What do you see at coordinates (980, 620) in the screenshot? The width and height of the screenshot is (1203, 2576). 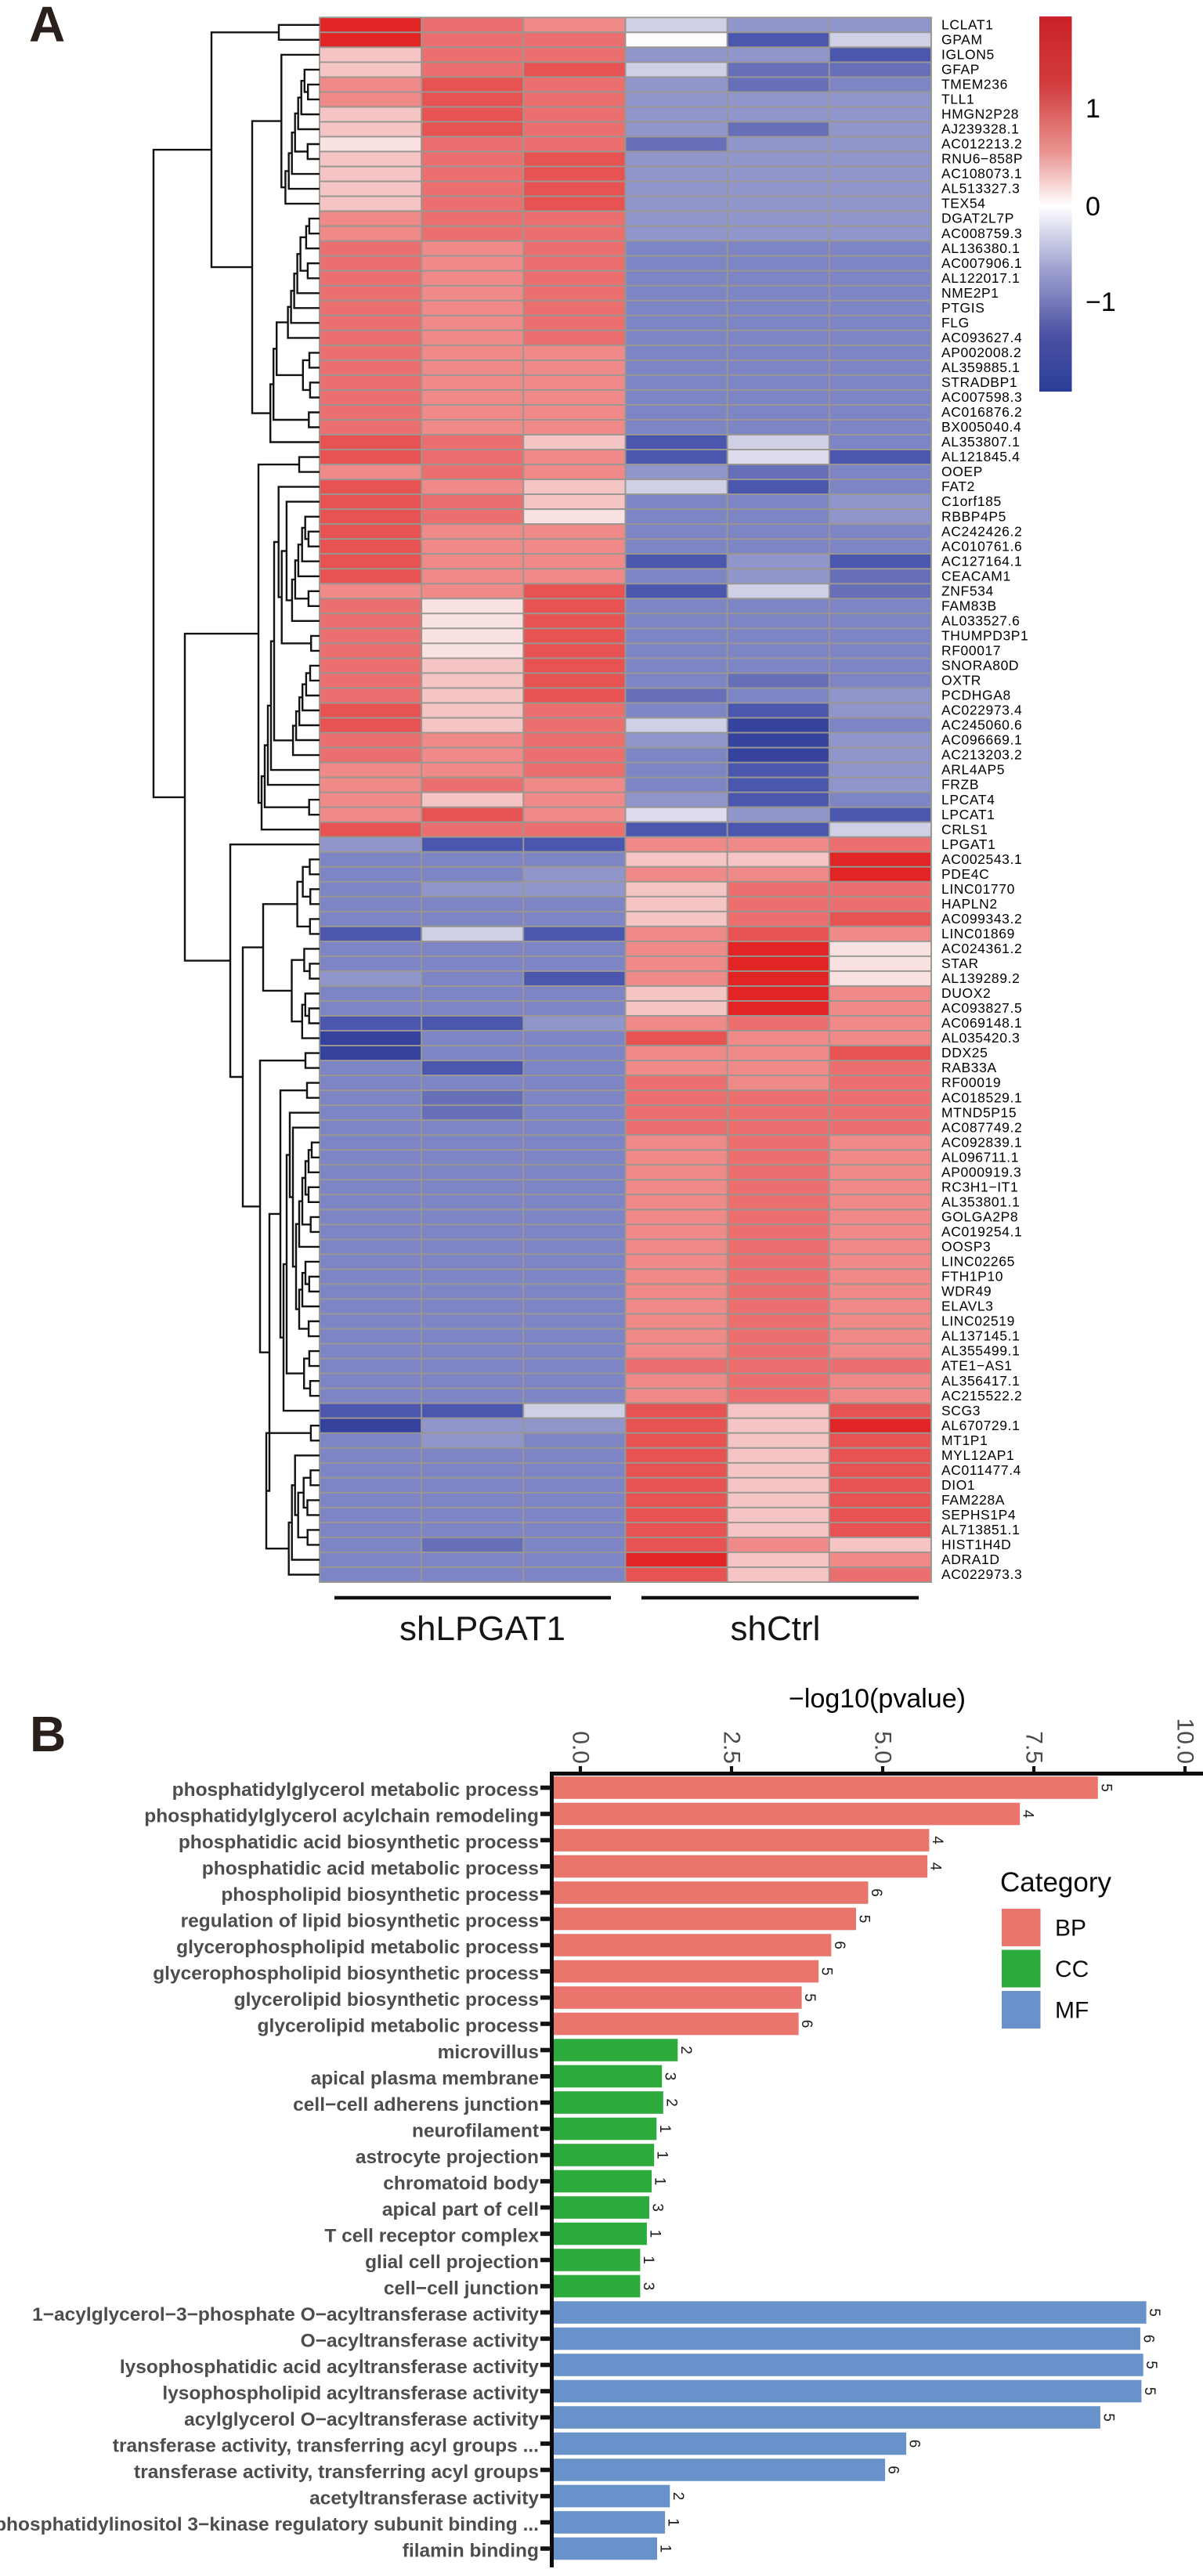 I see `svg-text: AL033527.6` at bounding box center [980, 620].